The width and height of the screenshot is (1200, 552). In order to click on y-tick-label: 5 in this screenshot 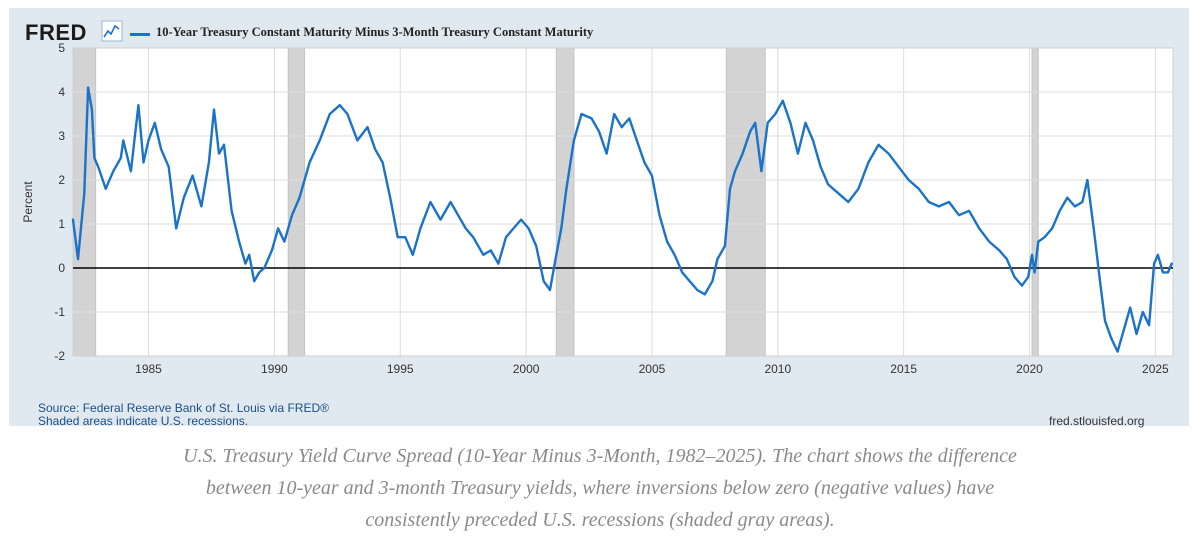, I will do `click(61, 48)`.